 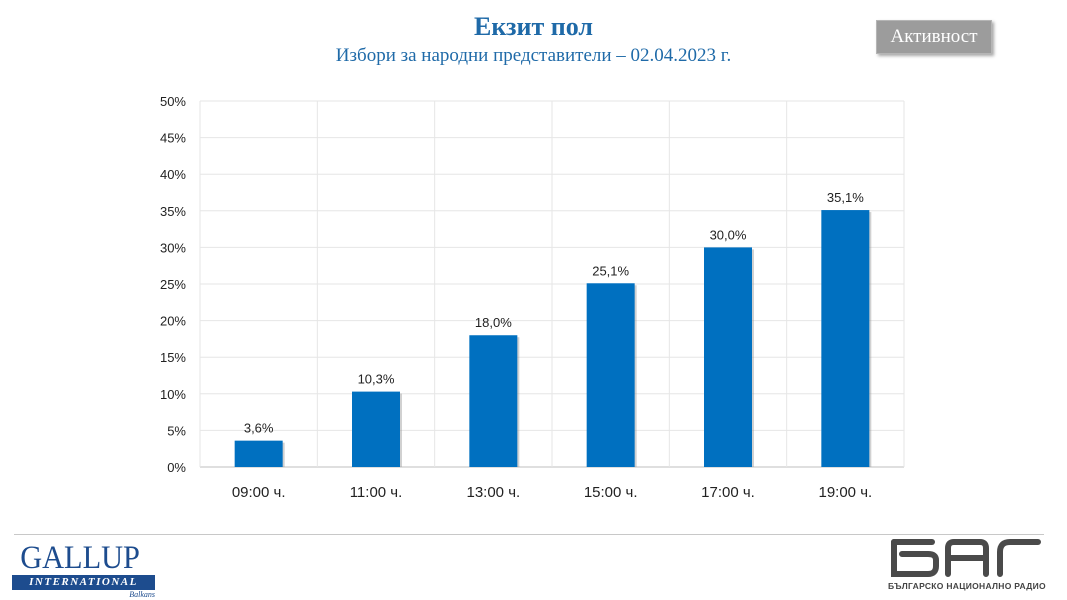 I want to click on x-tick-label: 15:00 ч., so click(x=611, y=492).